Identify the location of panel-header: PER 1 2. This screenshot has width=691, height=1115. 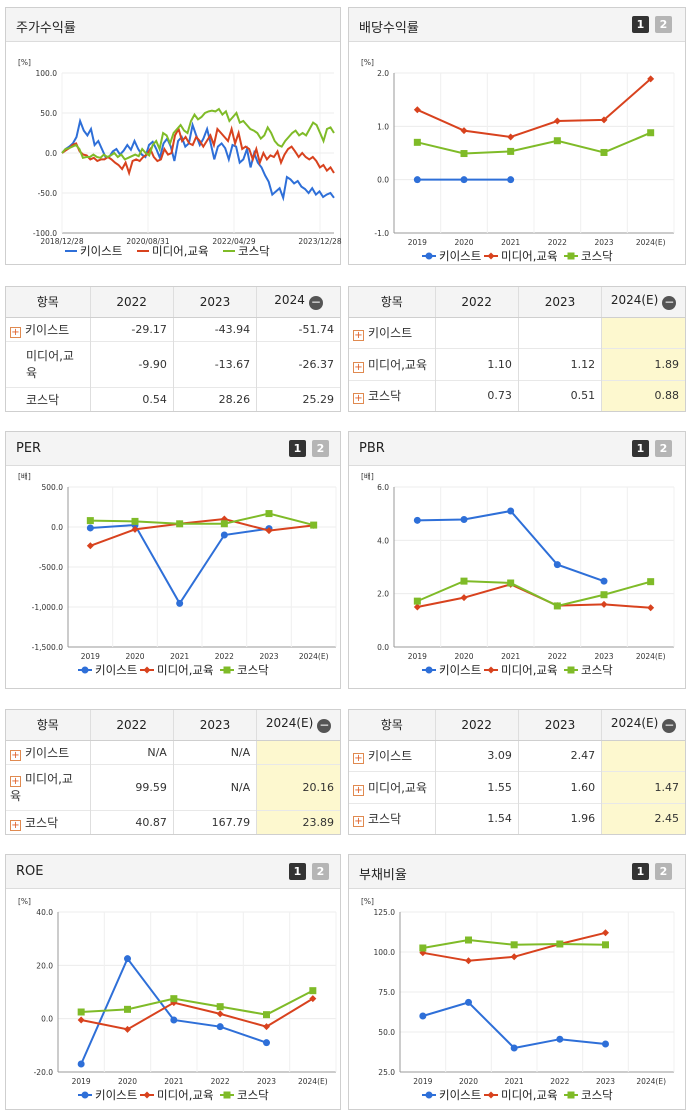
(173, 449).